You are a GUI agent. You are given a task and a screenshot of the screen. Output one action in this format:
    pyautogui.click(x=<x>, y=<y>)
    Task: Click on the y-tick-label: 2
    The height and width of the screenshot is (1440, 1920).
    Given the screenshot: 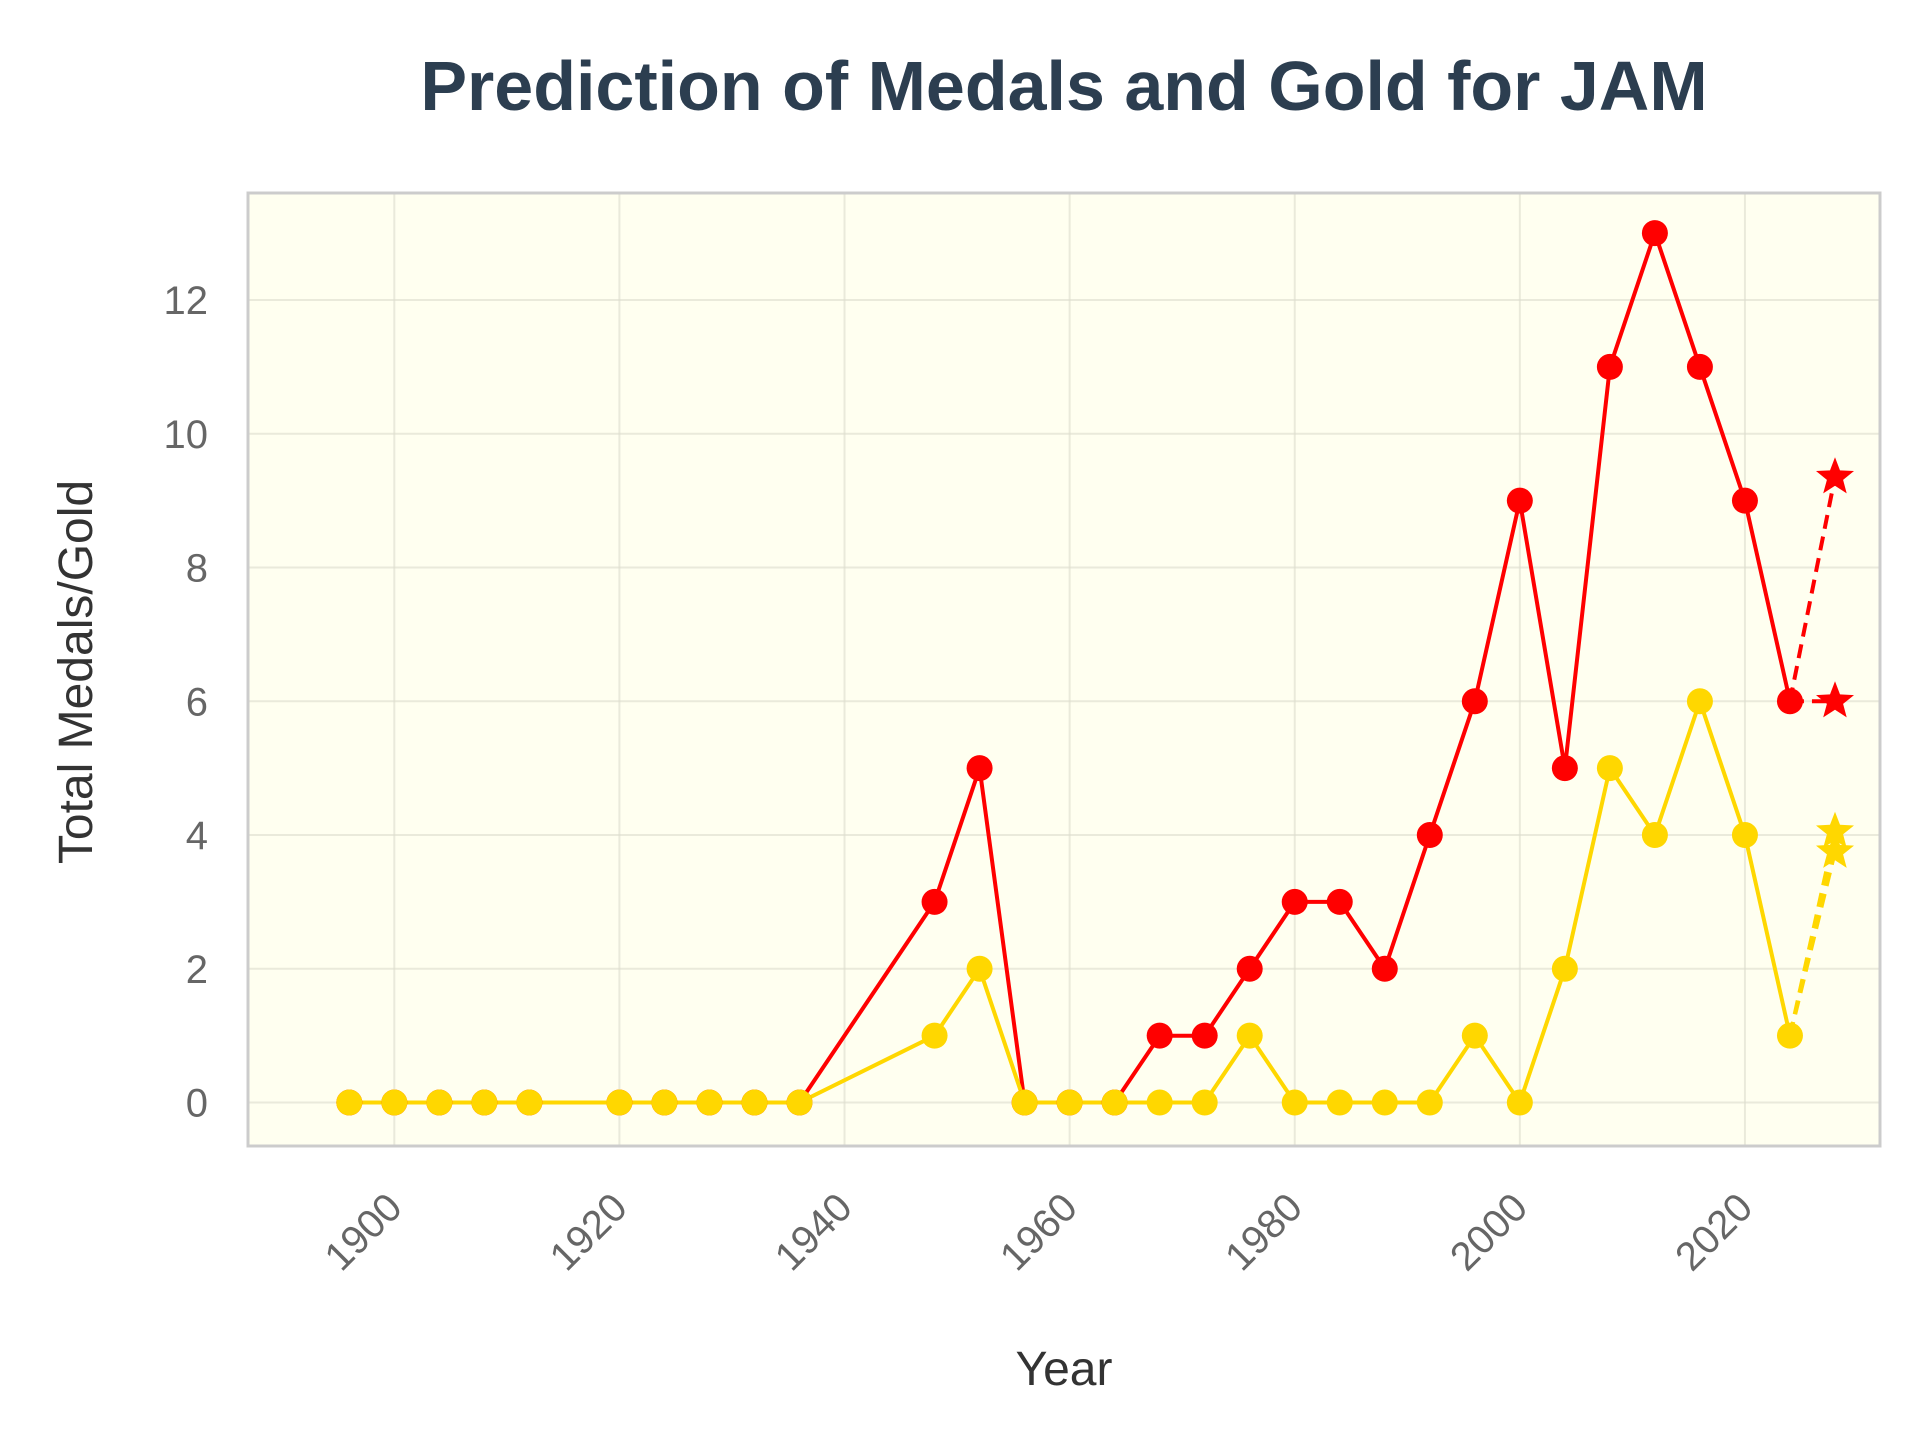 What is the action you would take?
    pyautogui.click(x=197, y=970)
    